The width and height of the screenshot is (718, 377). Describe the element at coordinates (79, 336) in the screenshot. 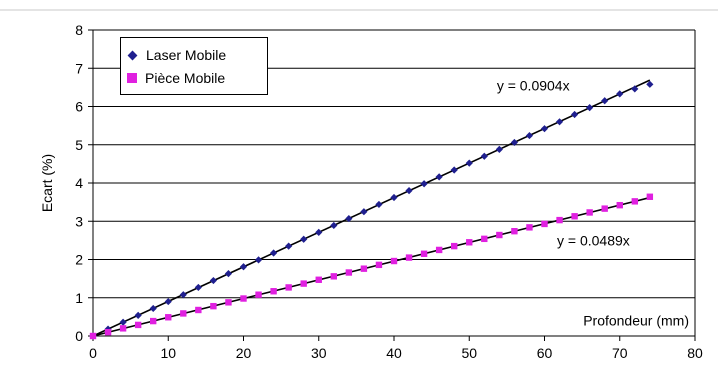

I see `y-tick-label-0: 0` at that location.